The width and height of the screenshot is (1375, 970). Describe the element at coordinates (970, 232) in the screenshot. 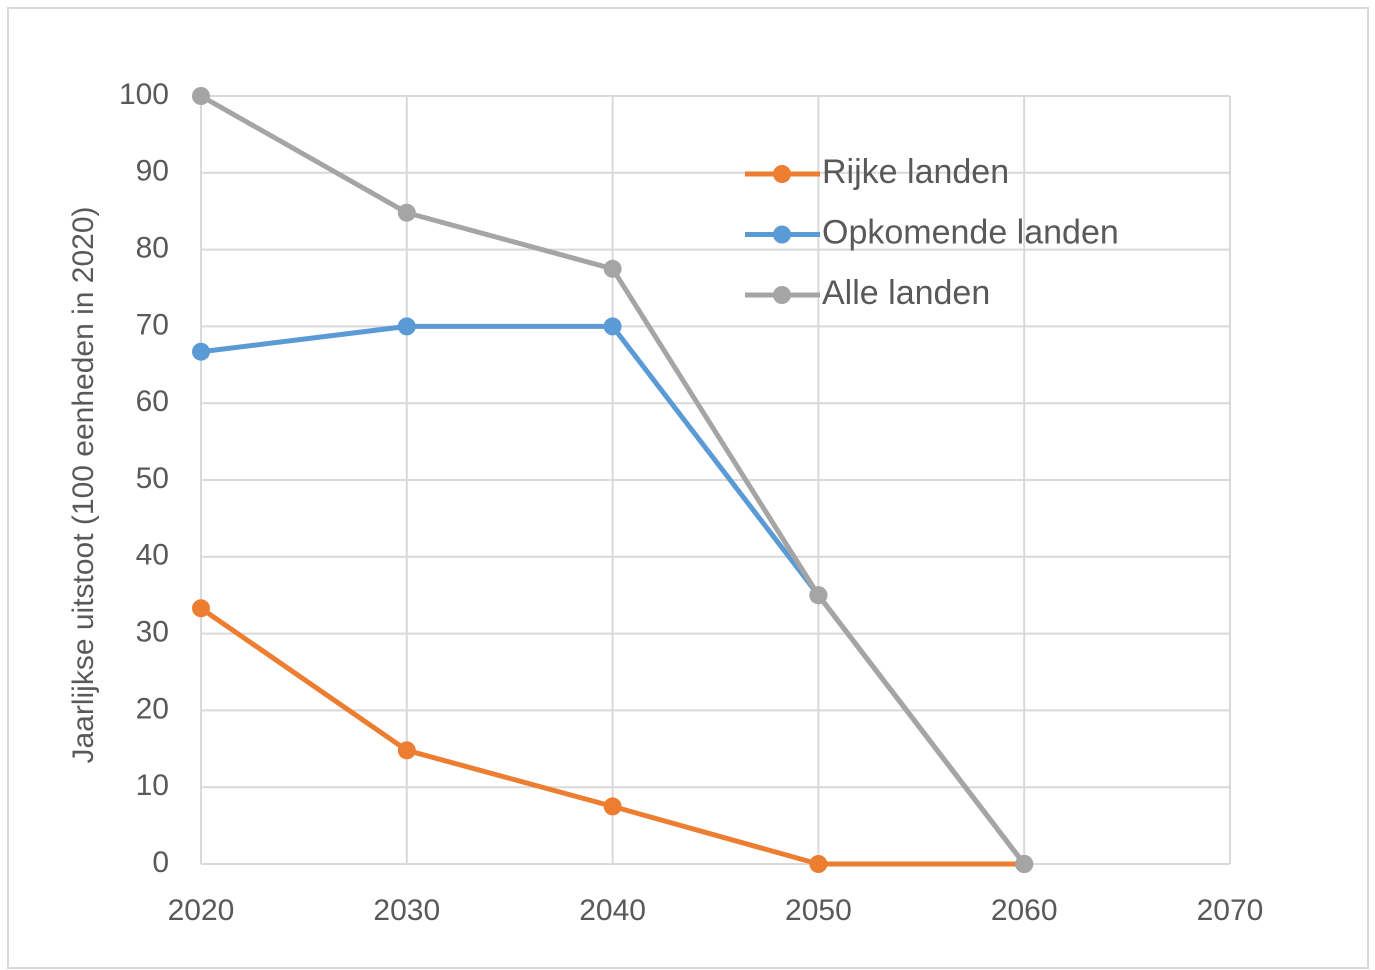

I see `legend-label: Opkomende landen` at that location.